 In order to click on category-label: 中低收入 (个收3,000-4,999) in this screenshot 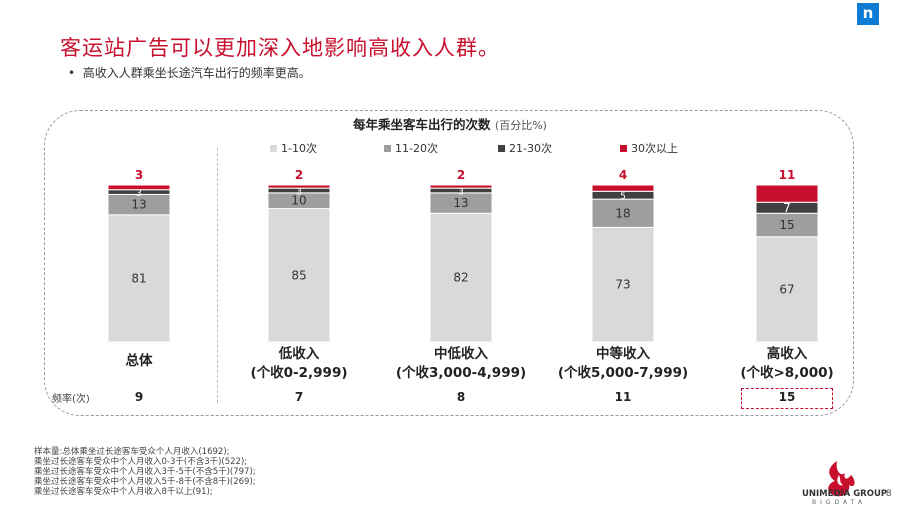, I will do `click(461, 364)`.